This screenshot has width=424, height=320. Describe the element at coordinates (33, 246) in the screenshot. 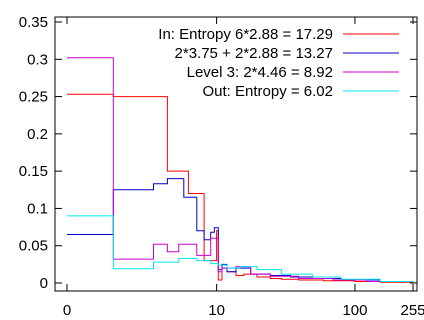

I see `y-tick-label: 0.05` at that location.